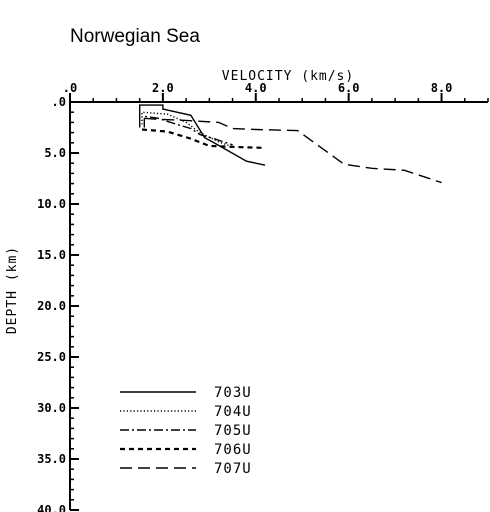 The height and width of the screenshot is (512, 490). Describe the element at coordinates (233, 393) in the screenshot. I see `legend-label: 703U` at that location.